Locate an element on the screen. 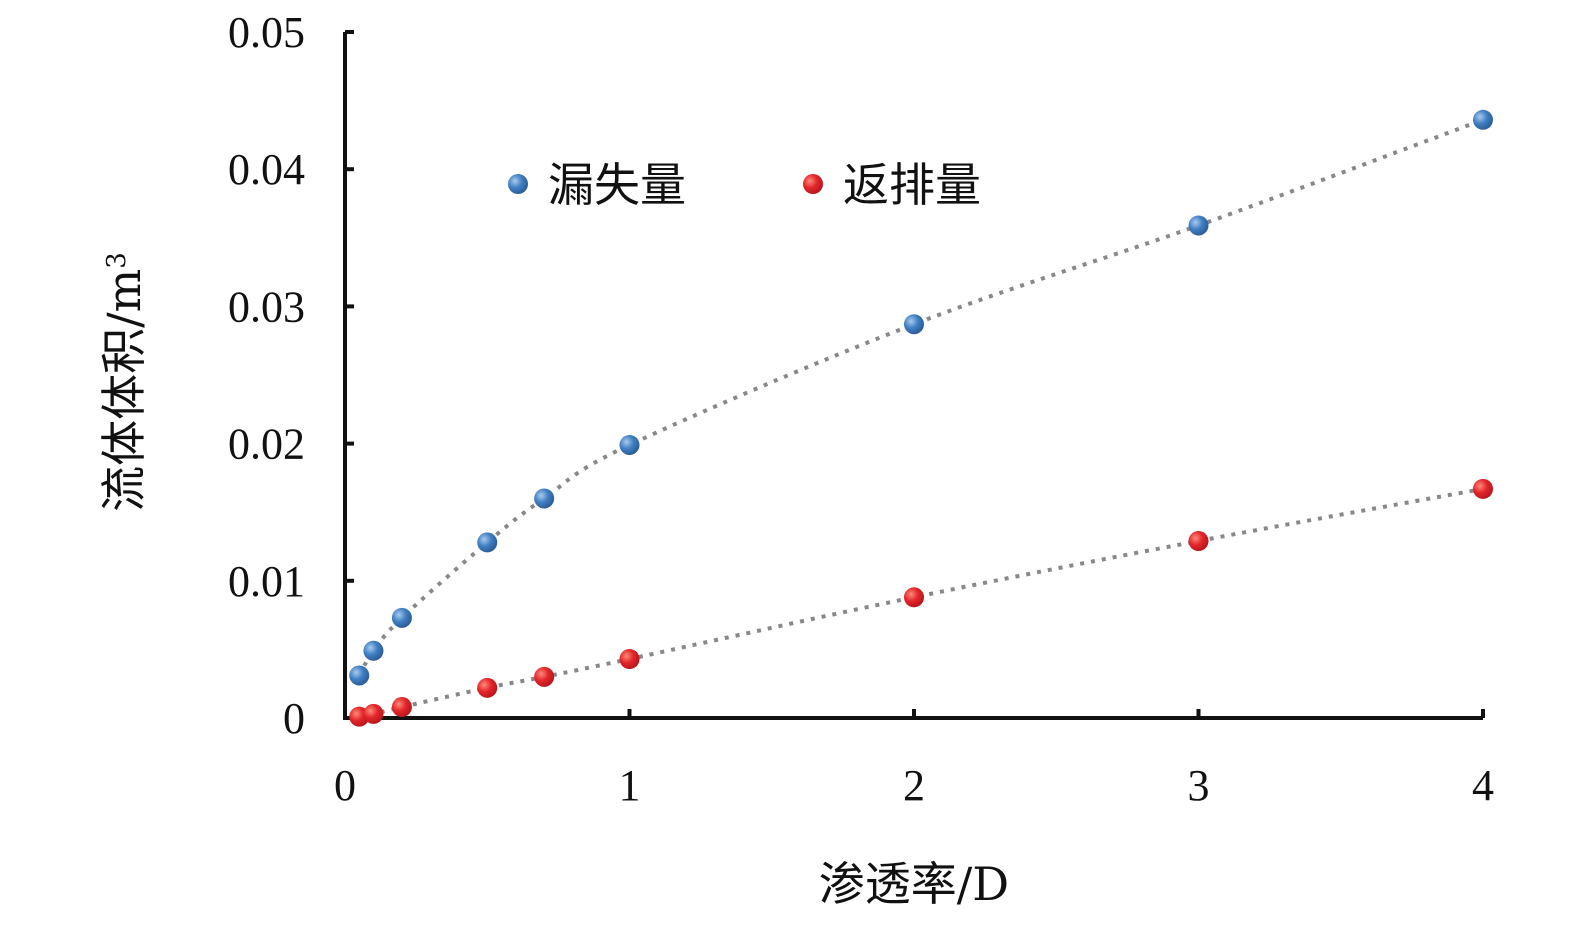  x-tick-label: 0 is located at coordinates (345, 785).